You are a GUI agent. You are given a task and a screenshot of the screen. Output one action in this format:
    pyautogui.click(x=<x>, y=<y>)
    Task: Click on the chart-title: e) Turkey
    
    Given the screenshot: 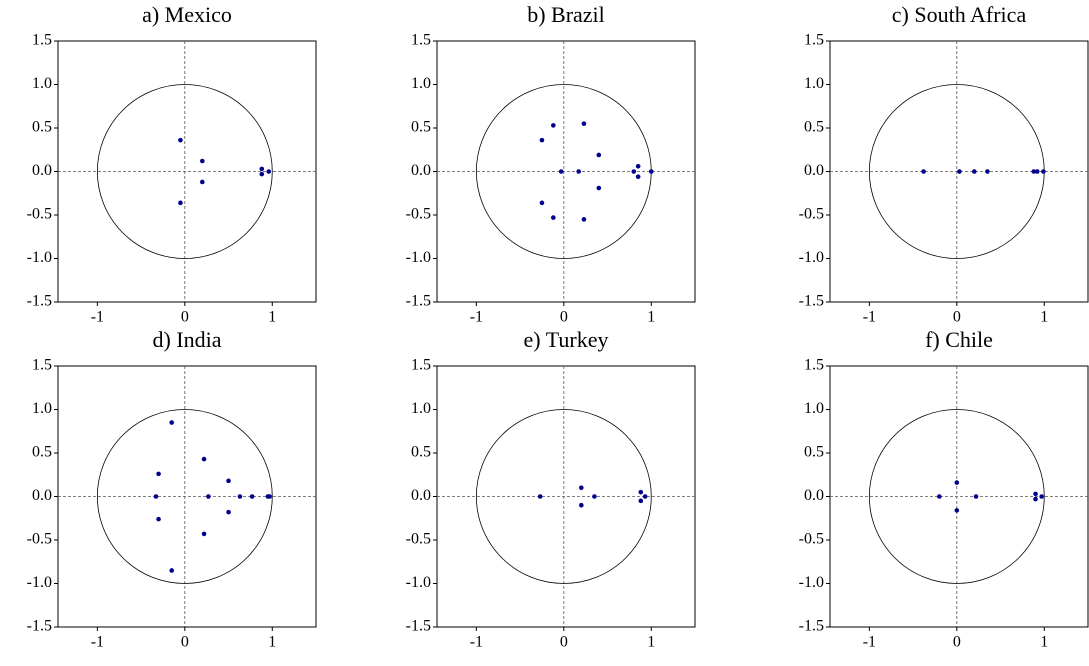 What is the action you would take?
    pyautogui.click(x=566, y=339)
    